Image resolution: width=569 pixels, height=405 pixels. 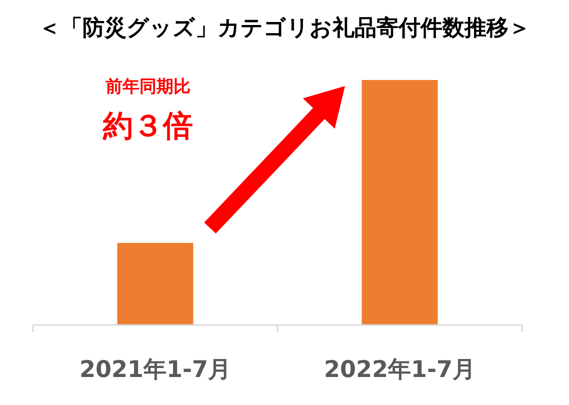 I want to click on annotation: 約３倍, so click(x=147, y=126).